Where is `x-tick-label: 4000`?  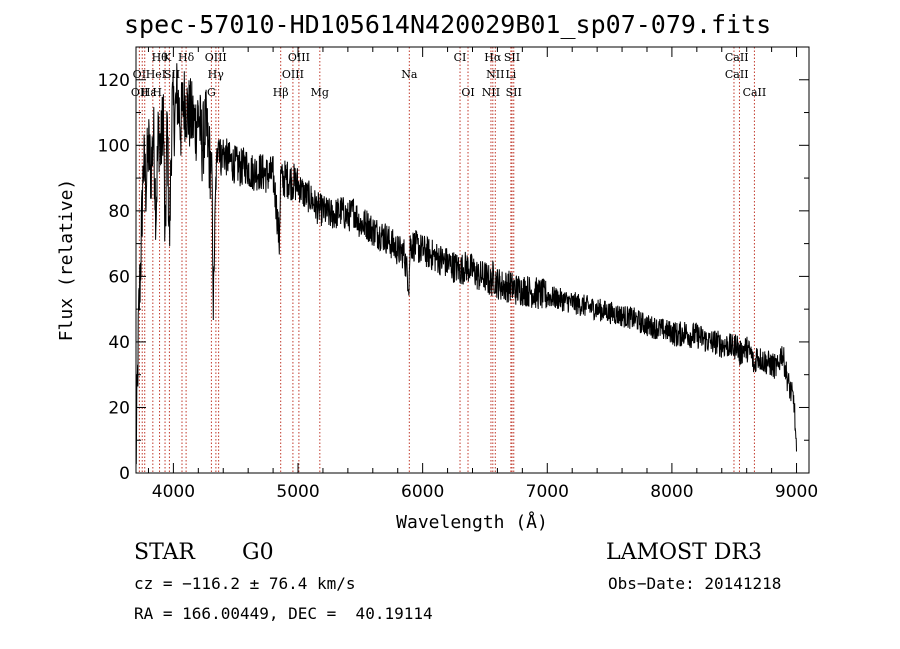 x-tick-label: 4000 is located at coordinates (173, 492).